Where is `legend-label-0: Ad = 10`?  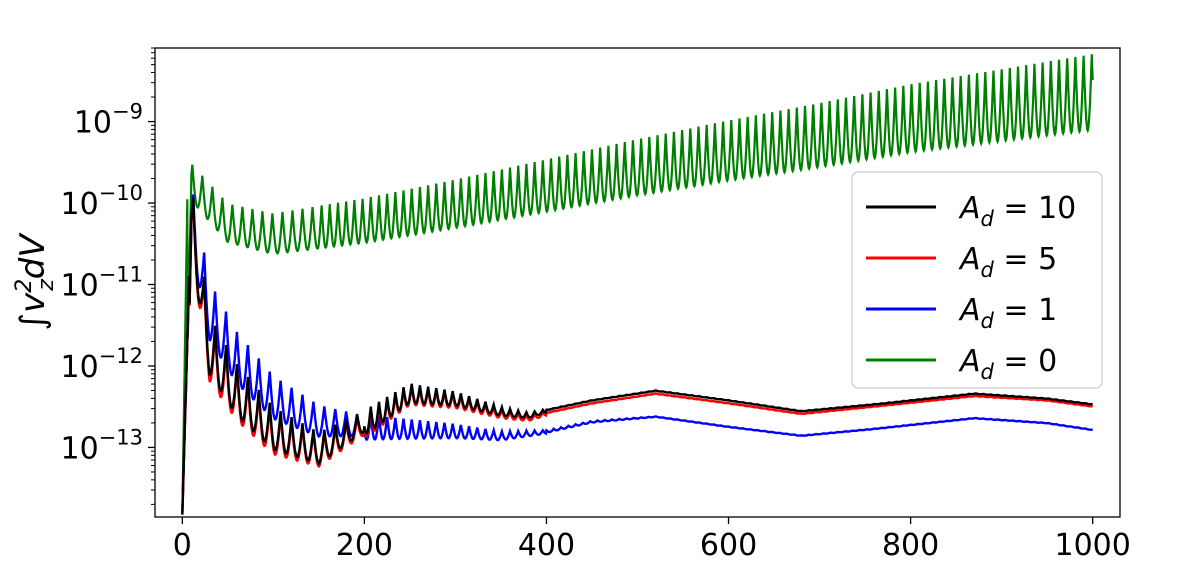 legend-label-0: Ad = 10 is located at coordinates (1017, 211).